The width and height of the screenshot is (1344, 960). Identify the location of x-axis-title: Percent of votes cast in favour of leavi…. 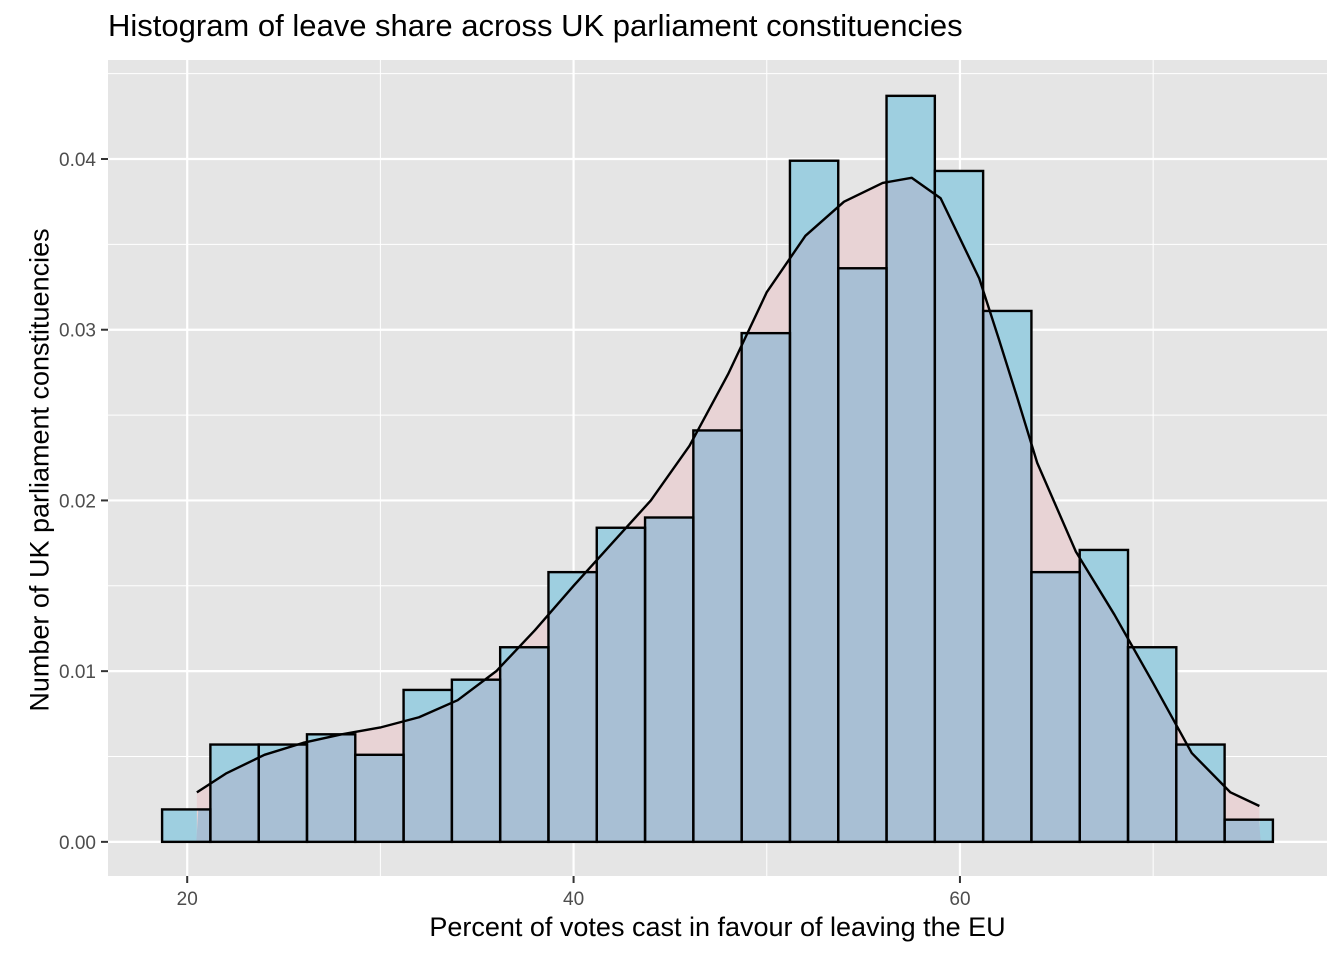
(717, 927).